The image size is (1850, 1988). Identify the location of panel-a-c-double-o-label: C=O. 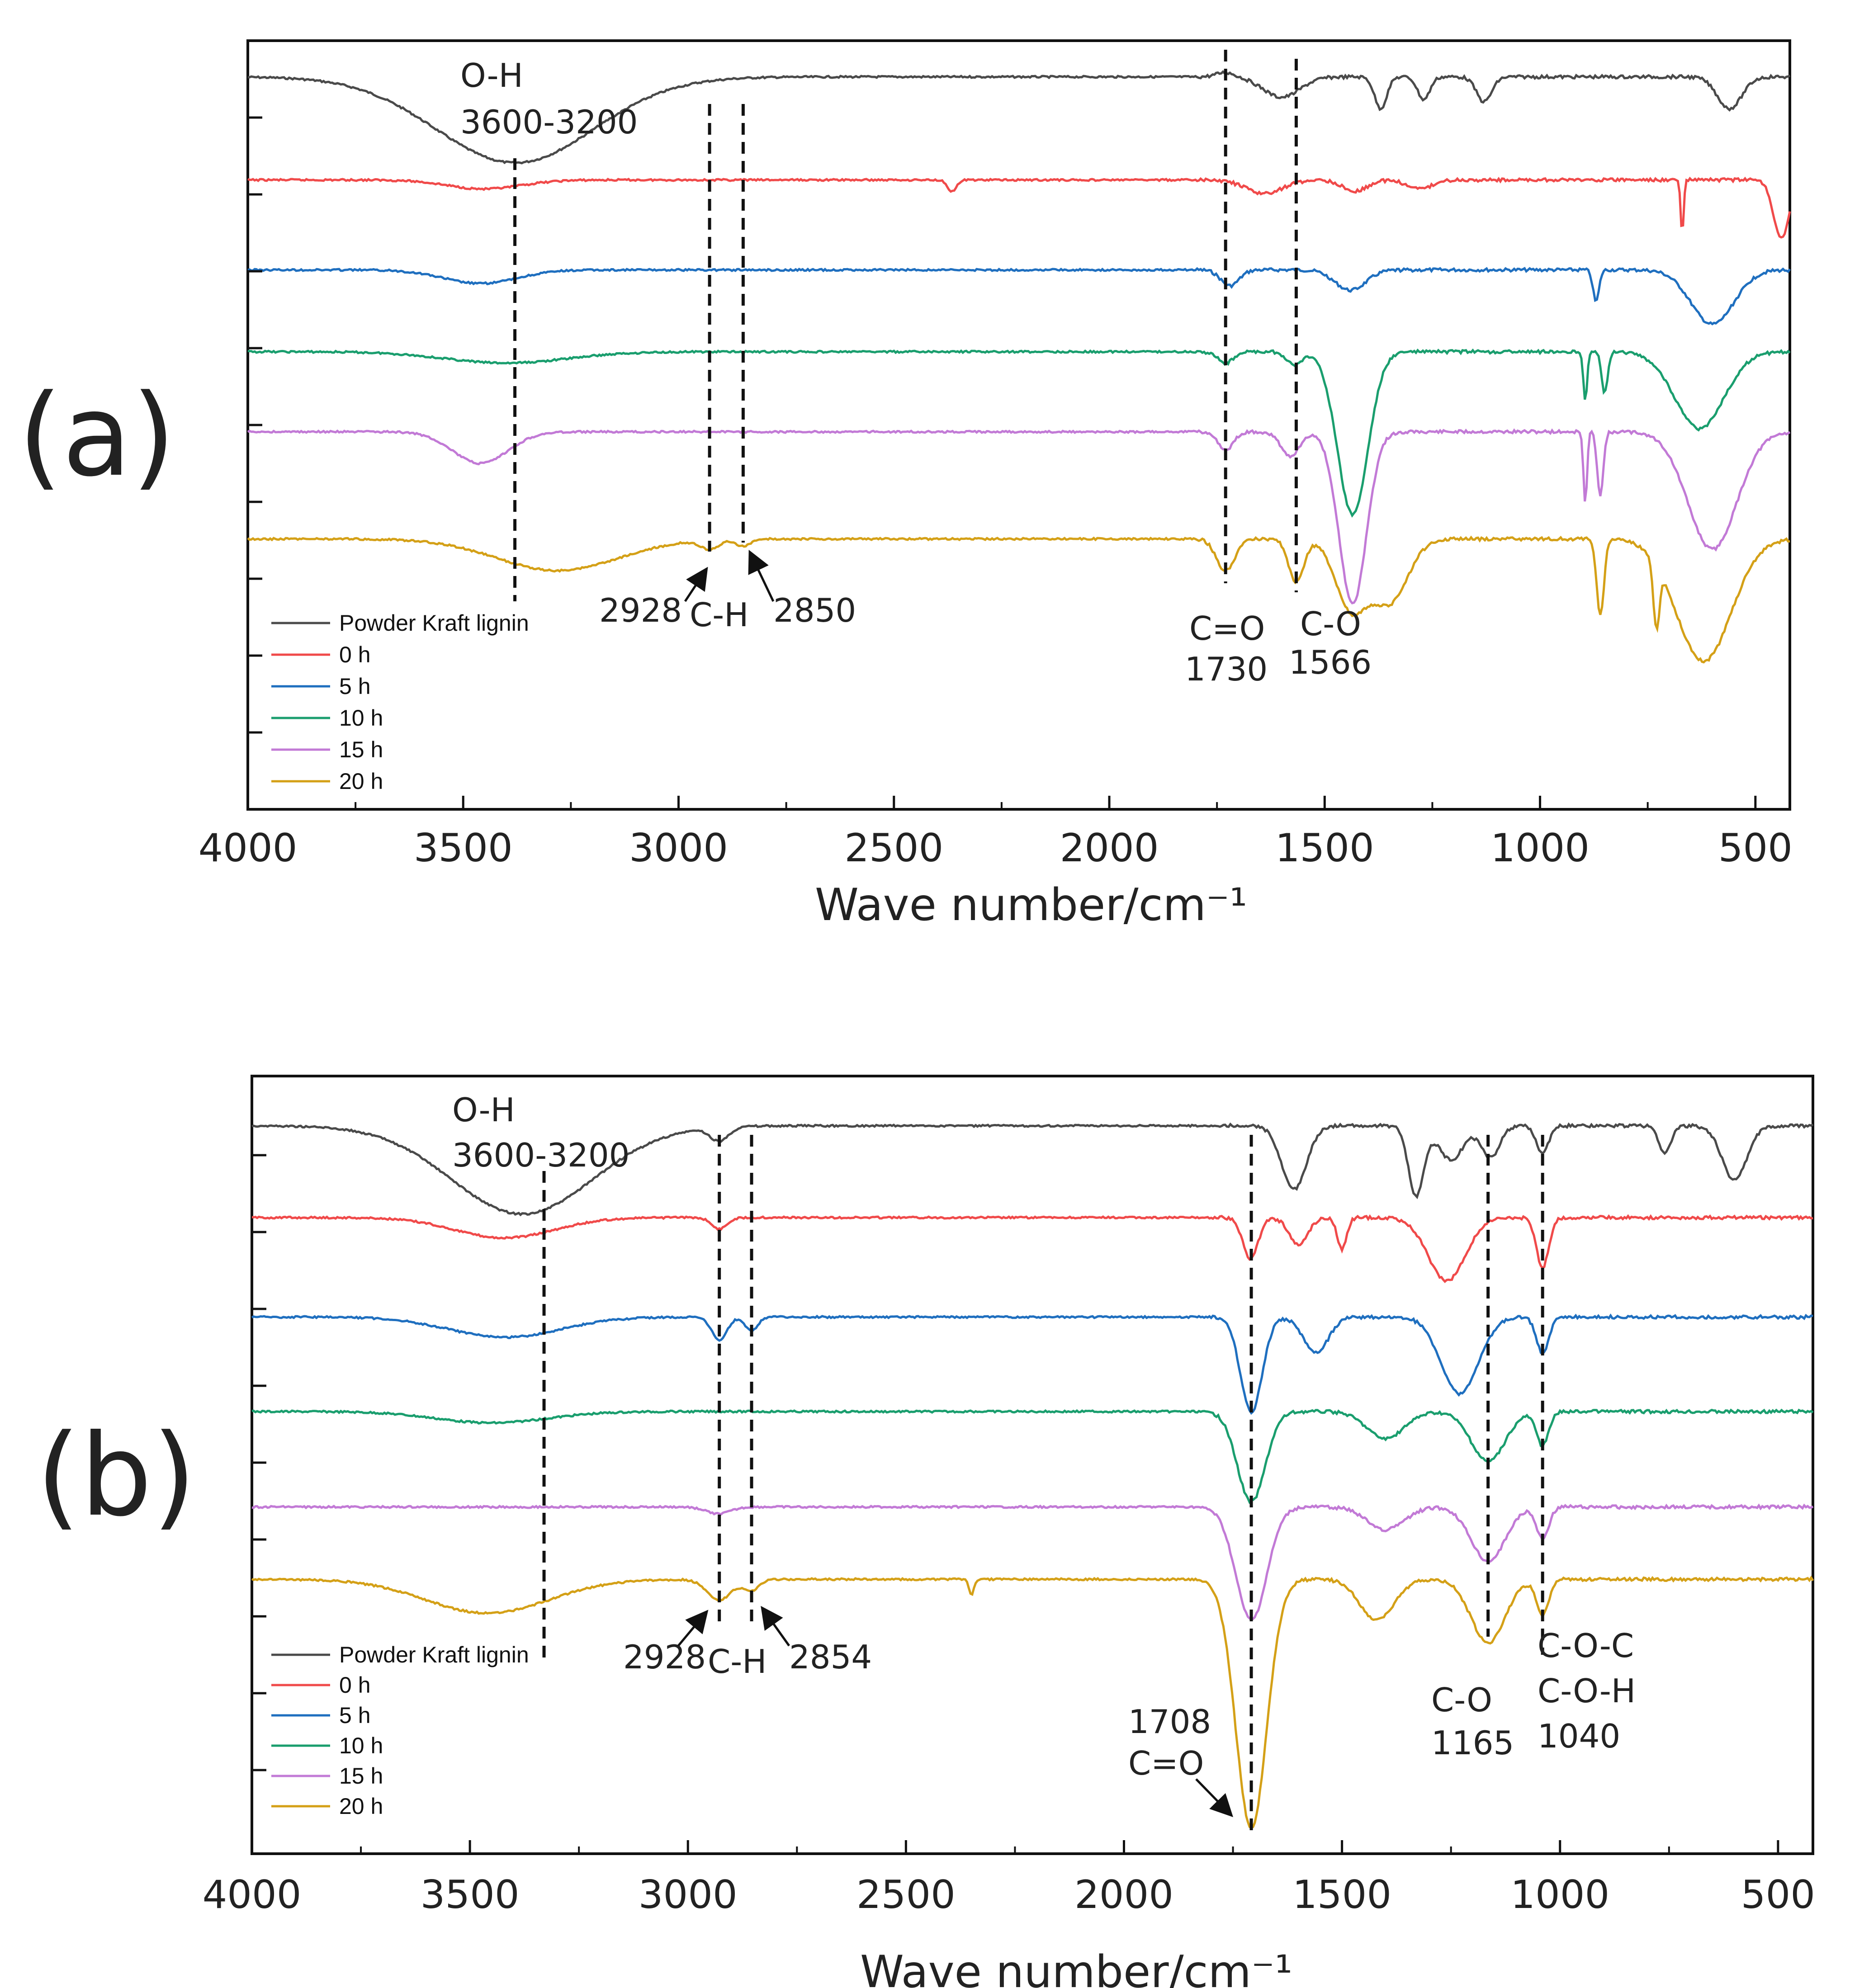
(1227, 628).